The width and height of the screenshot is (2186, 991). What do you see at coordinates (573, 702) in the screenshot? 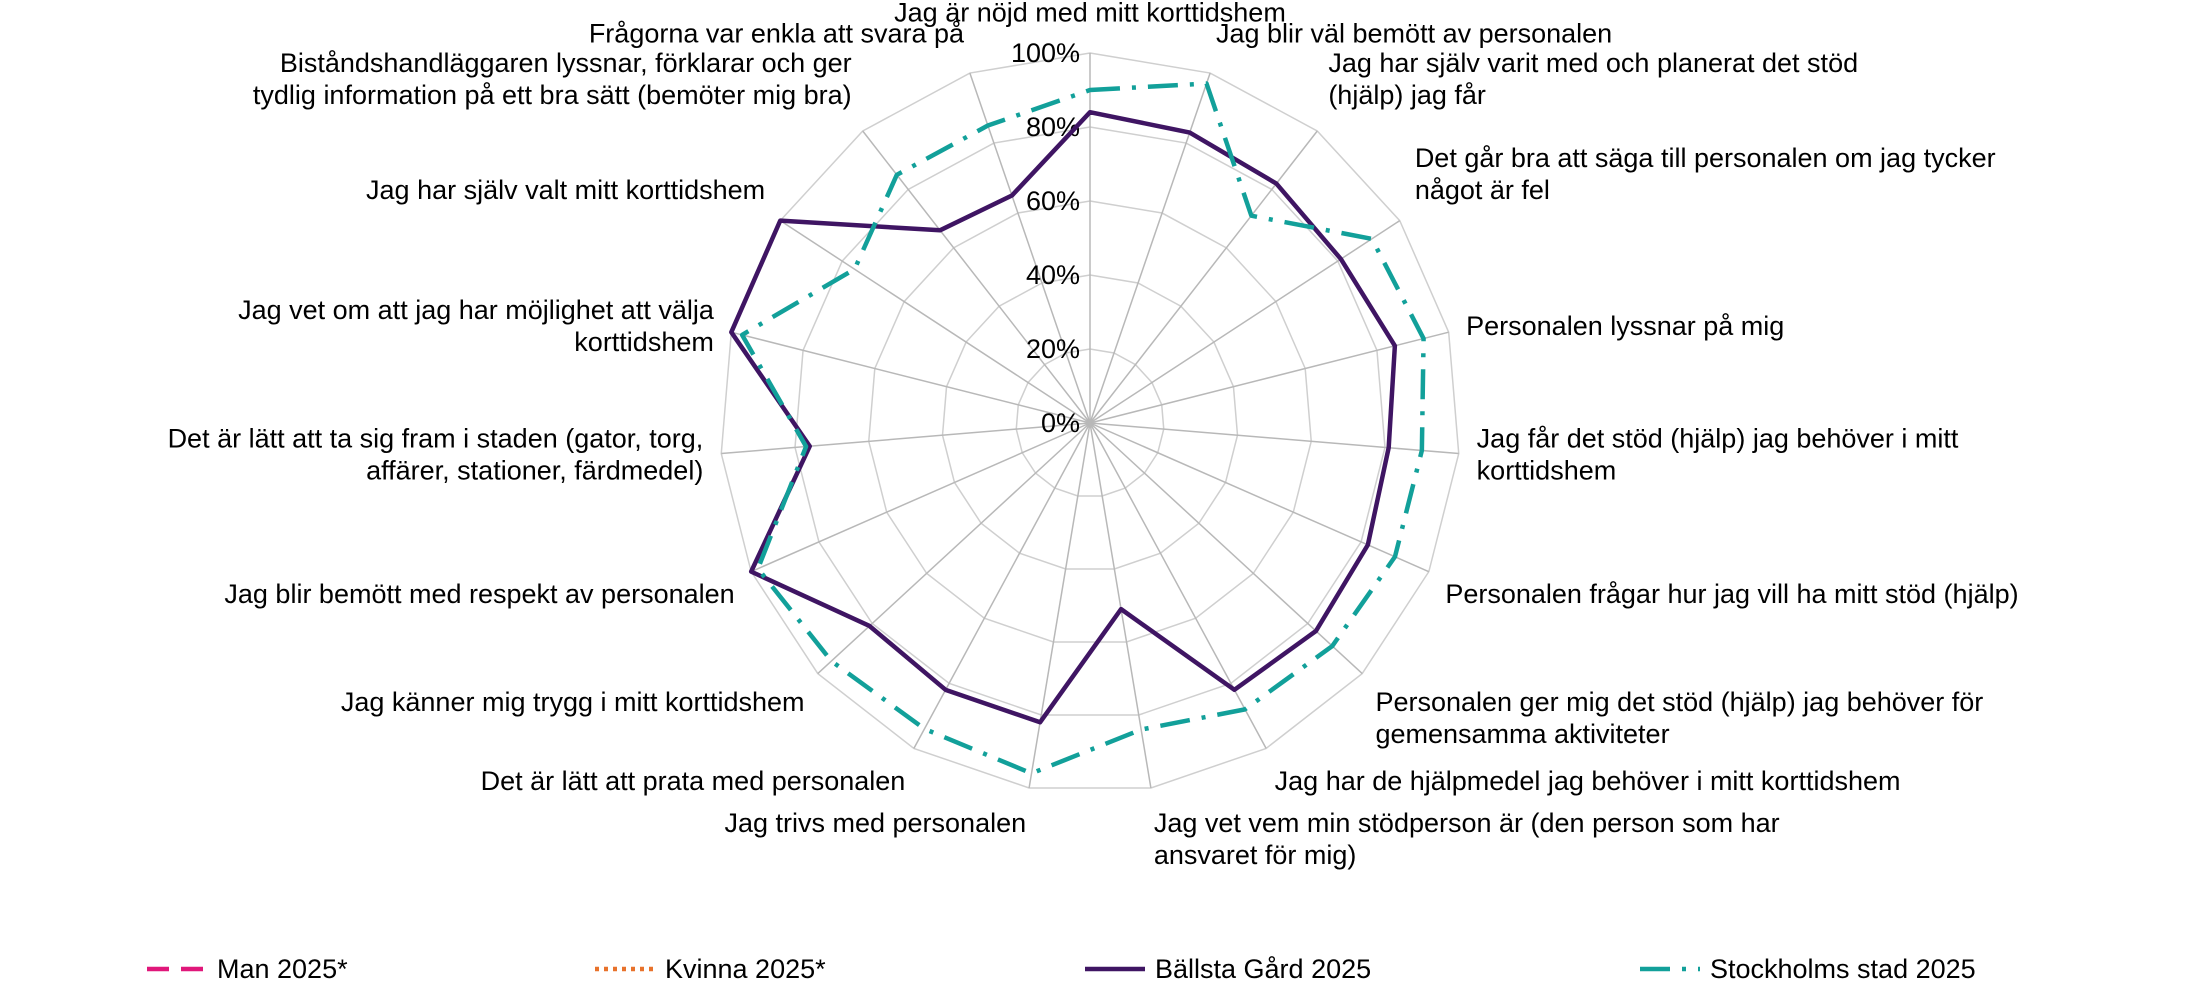
I see `category-label: Jag känner mig trygg i mitt korttidshem` at bounding box center [573, 702].